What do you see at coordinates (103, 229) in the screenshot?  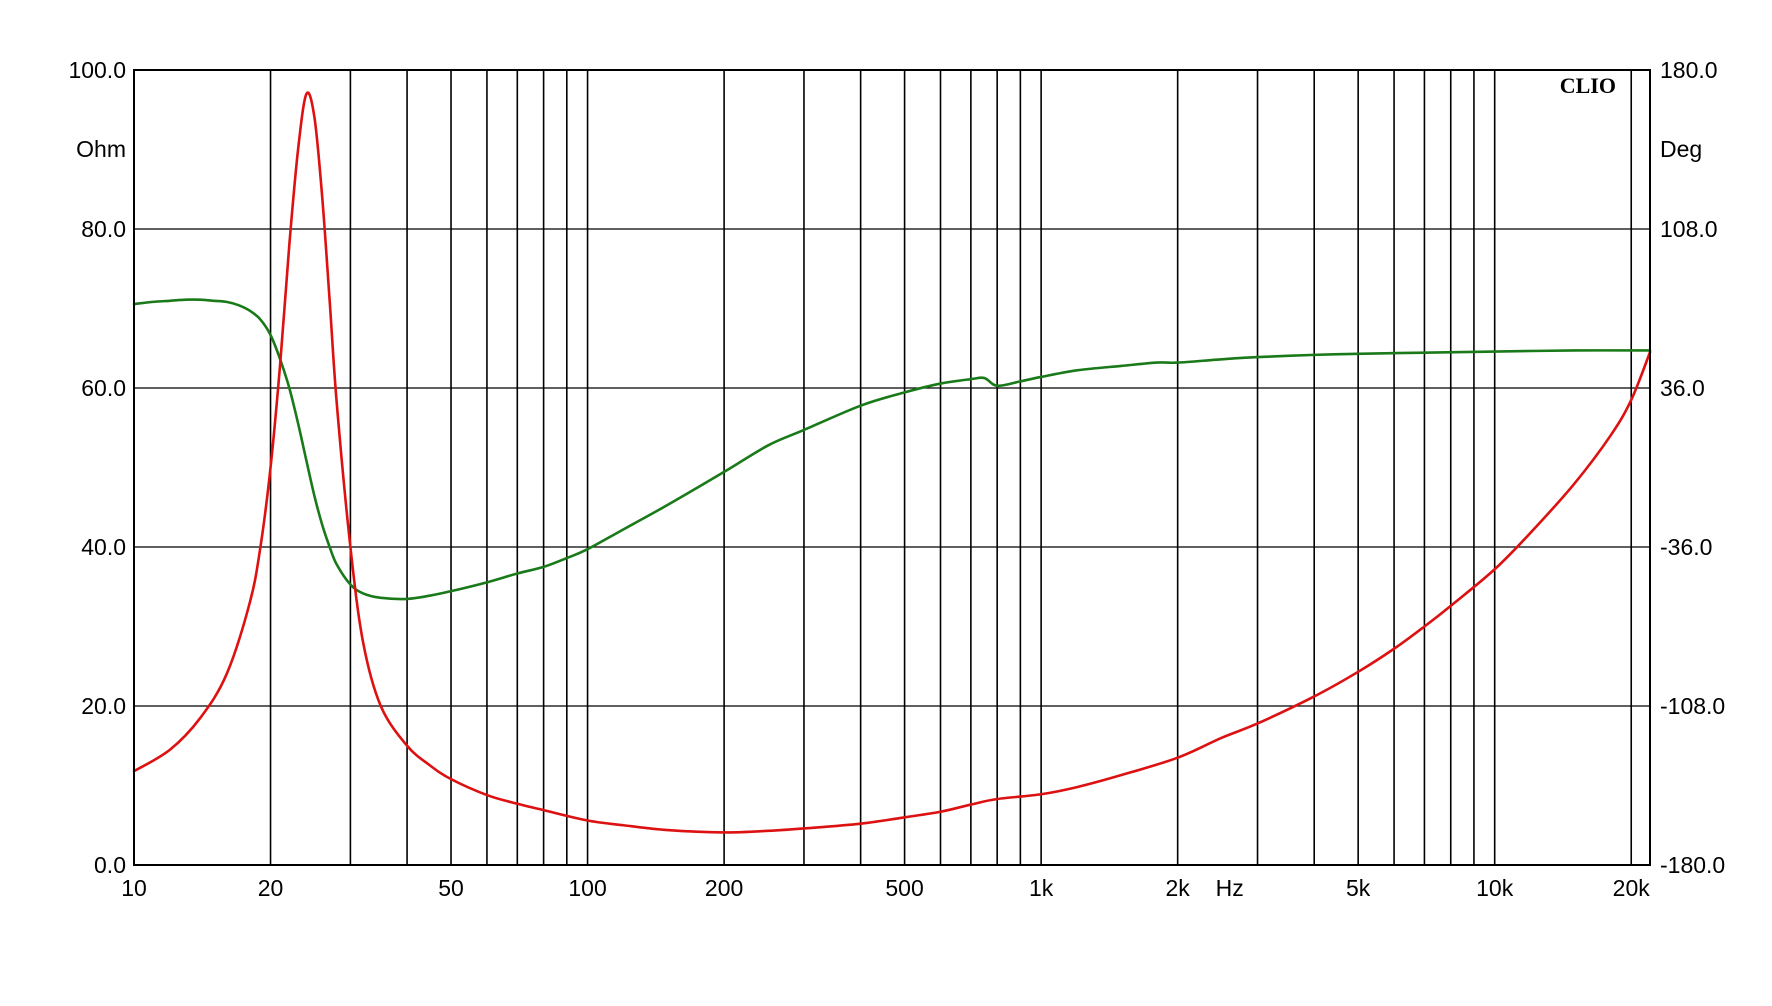 I see `y-left-tick-label: 80.0` at bounding box center [103, 229].